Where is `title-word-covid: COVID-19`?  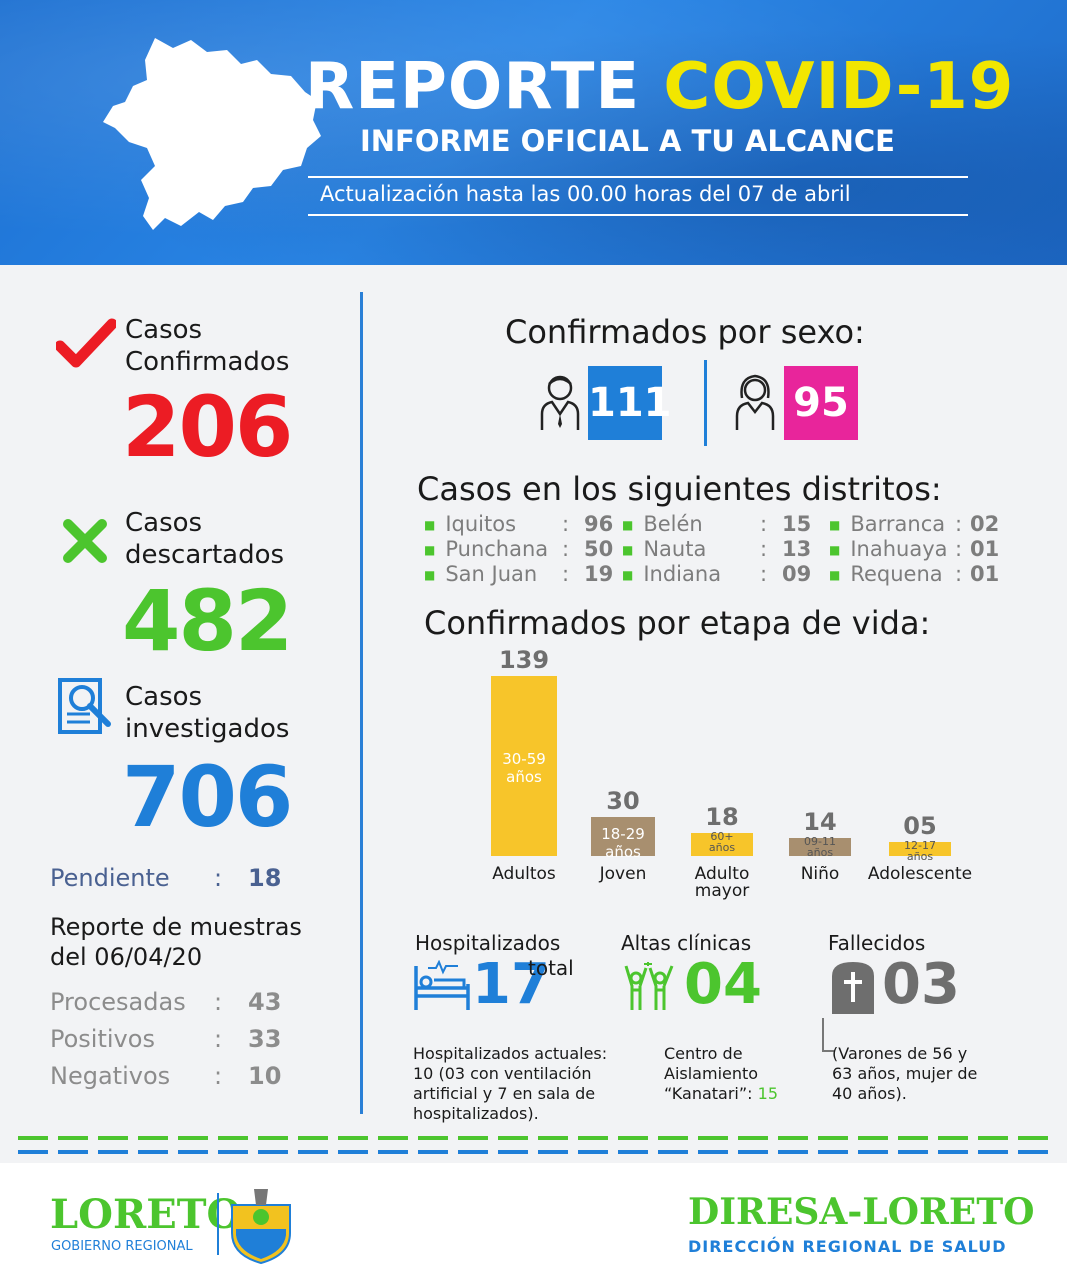 title-word-covid: COVID-19 is located at coordinates (839, 87).